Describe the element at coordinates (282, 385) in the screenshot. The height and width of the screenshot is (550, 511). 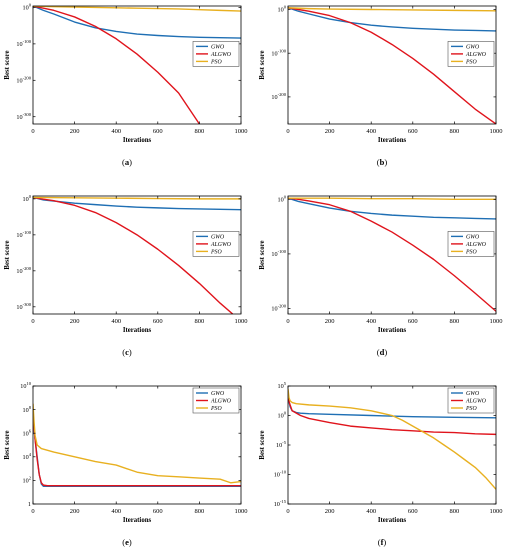
I see `y-tick-label: 10⁵` at that location.